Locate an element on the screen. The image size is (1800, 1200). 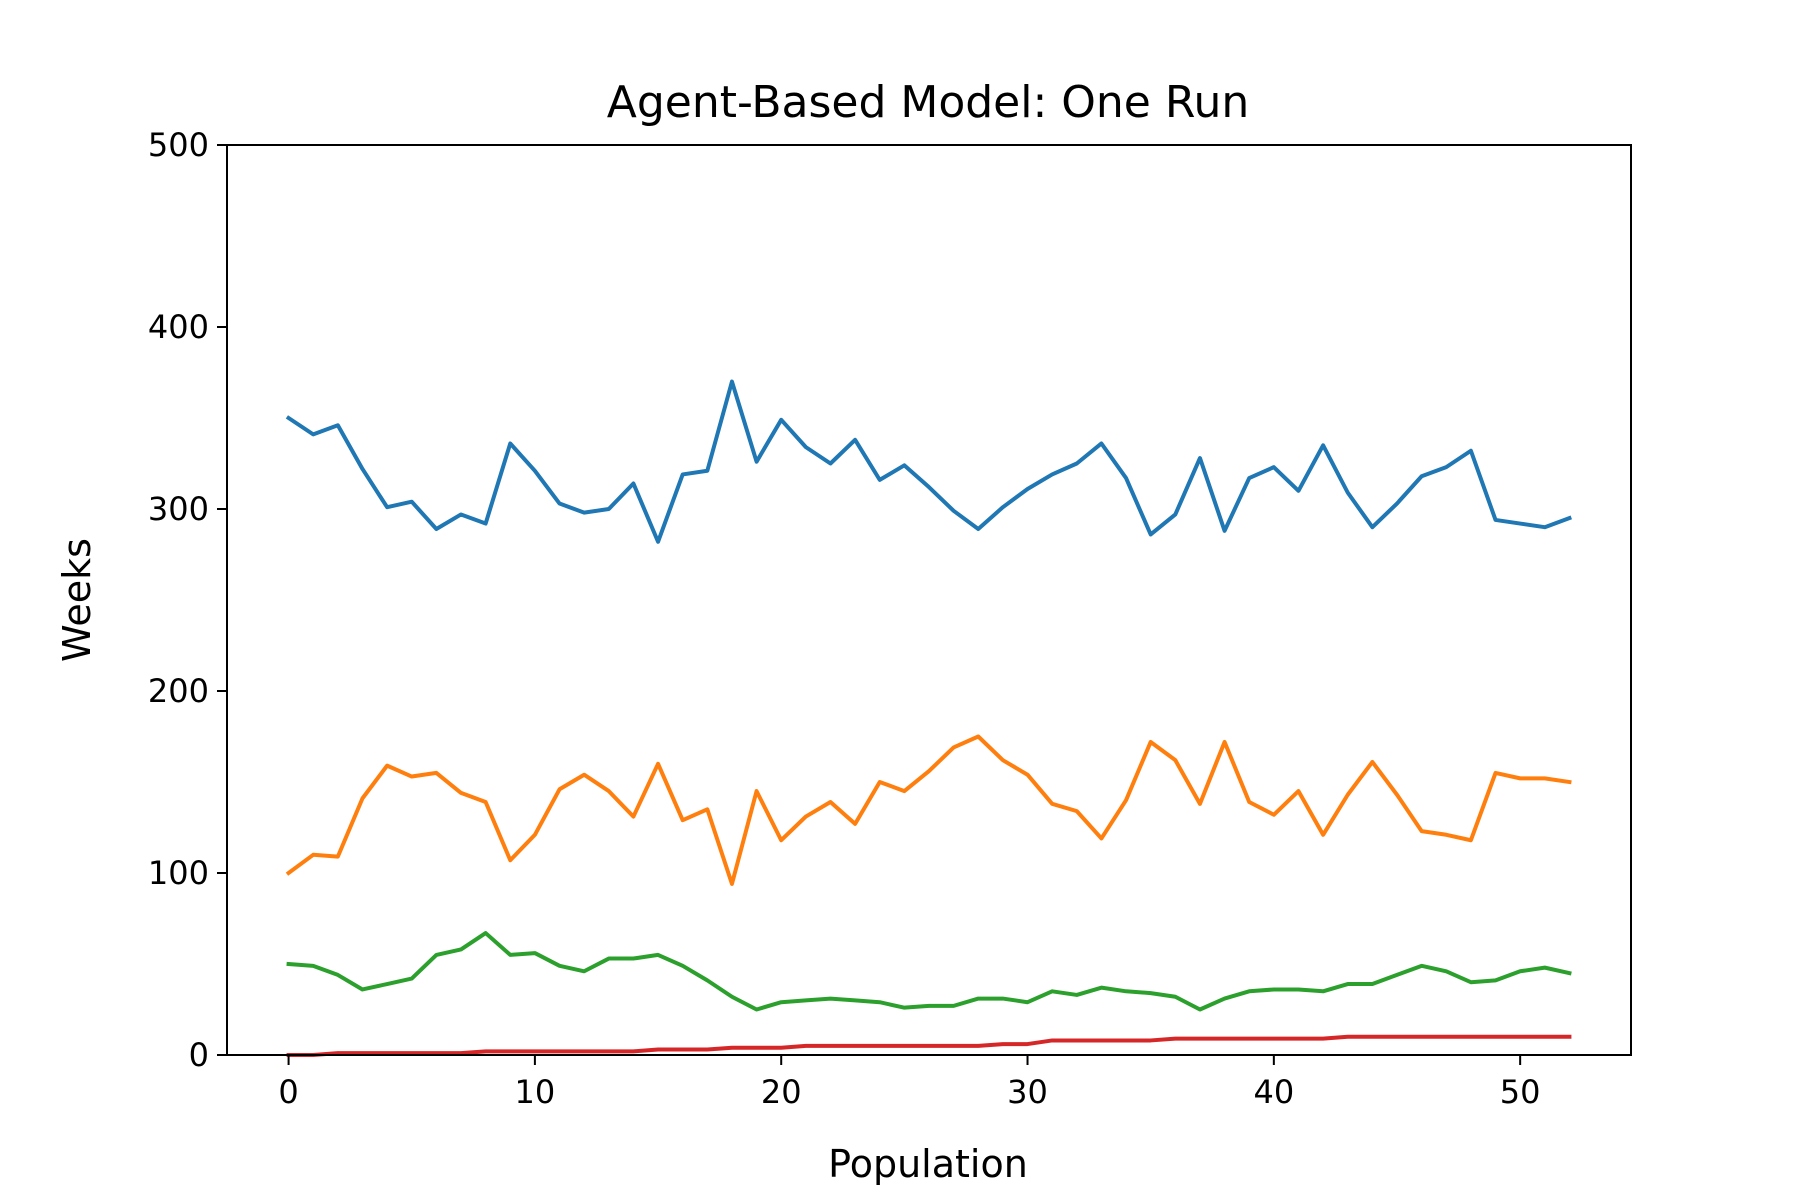
y-axis: 0 100 200 300 400 500 is located at coordinates (187, 600).